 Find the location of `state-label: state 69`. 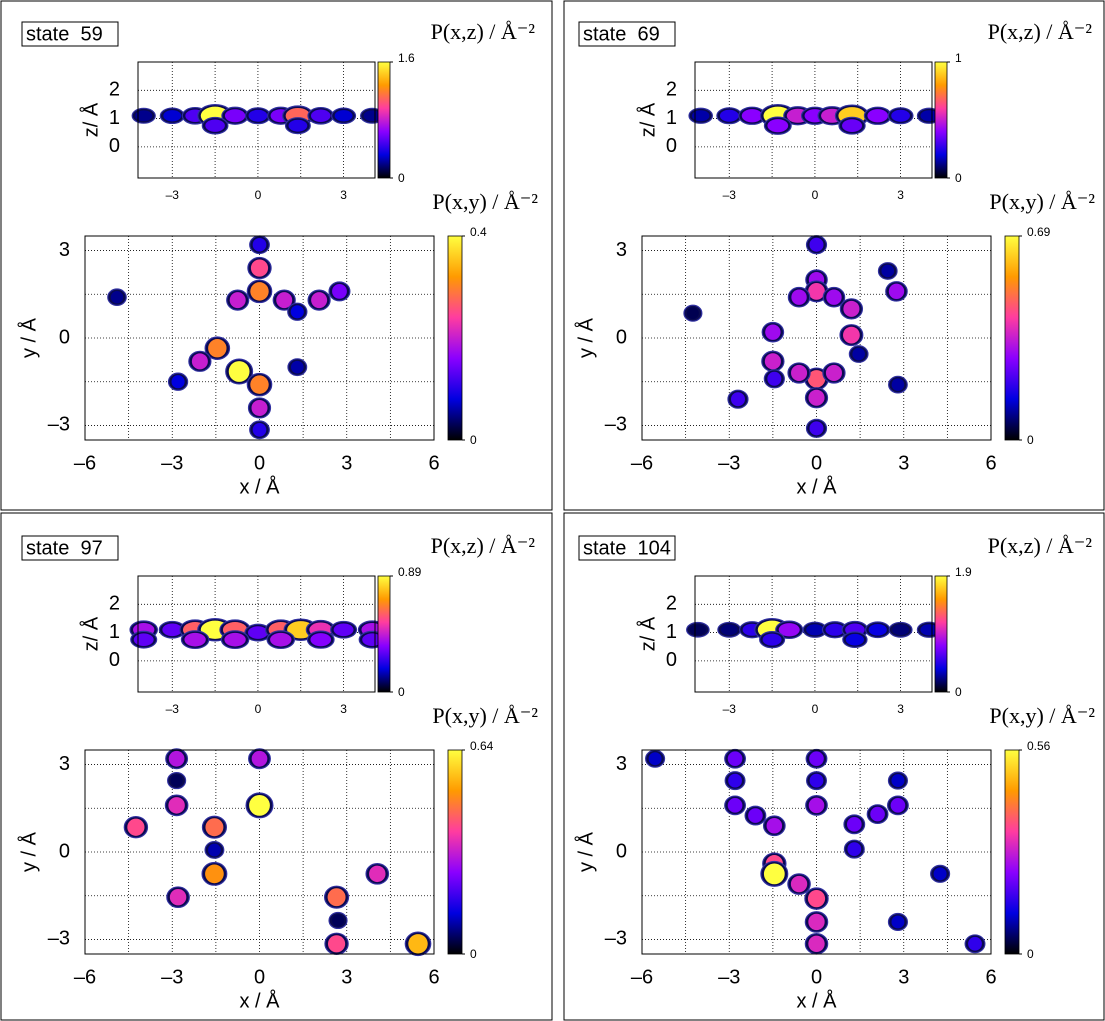

state-label: state 69 is located at coordinates (621, 34).